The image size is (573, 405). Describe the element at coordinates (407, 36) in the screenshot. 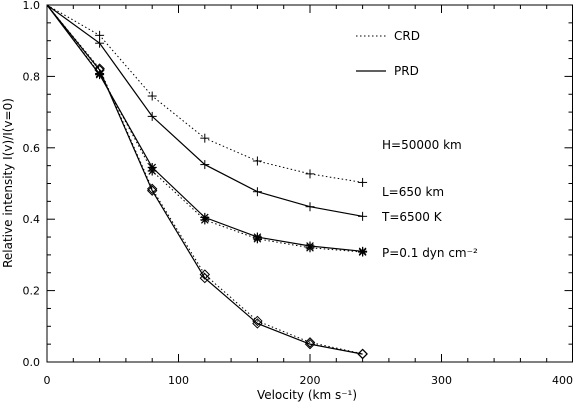

I see `legend-label-crd: CRD` at that location.